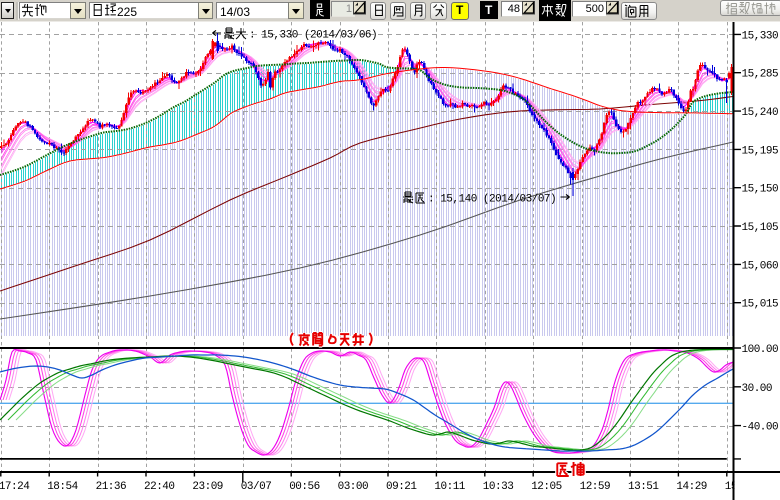  Describe the element at coordinates (498, 487) in the screenshot. I see `svg-text: 10:33` at that location.